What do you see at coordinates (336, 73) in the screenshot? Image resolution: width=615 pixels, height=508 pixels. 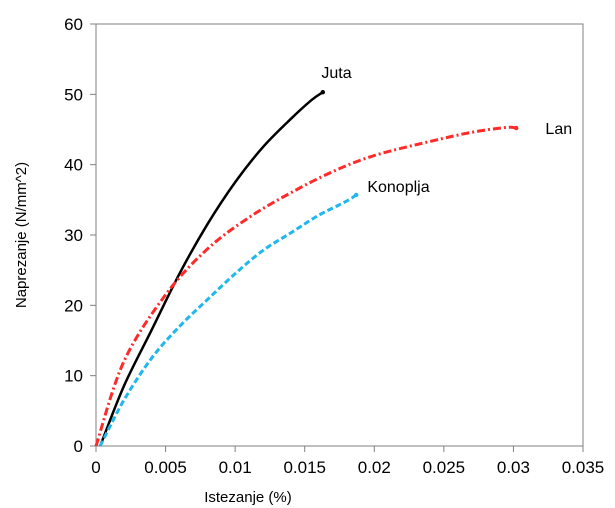 I see `series-annotation-juta: Juta` at bounding box center [336, 73].